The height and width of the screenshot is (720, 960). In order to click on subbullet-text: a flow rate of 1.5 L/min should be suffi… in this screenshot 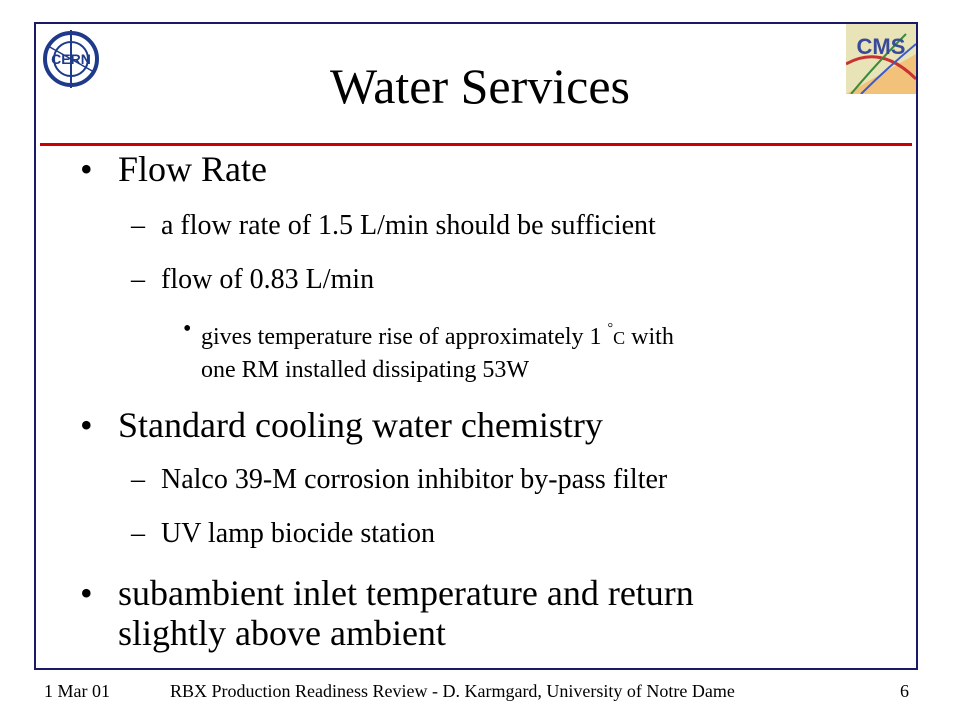, I will do `click(408, 225)`.